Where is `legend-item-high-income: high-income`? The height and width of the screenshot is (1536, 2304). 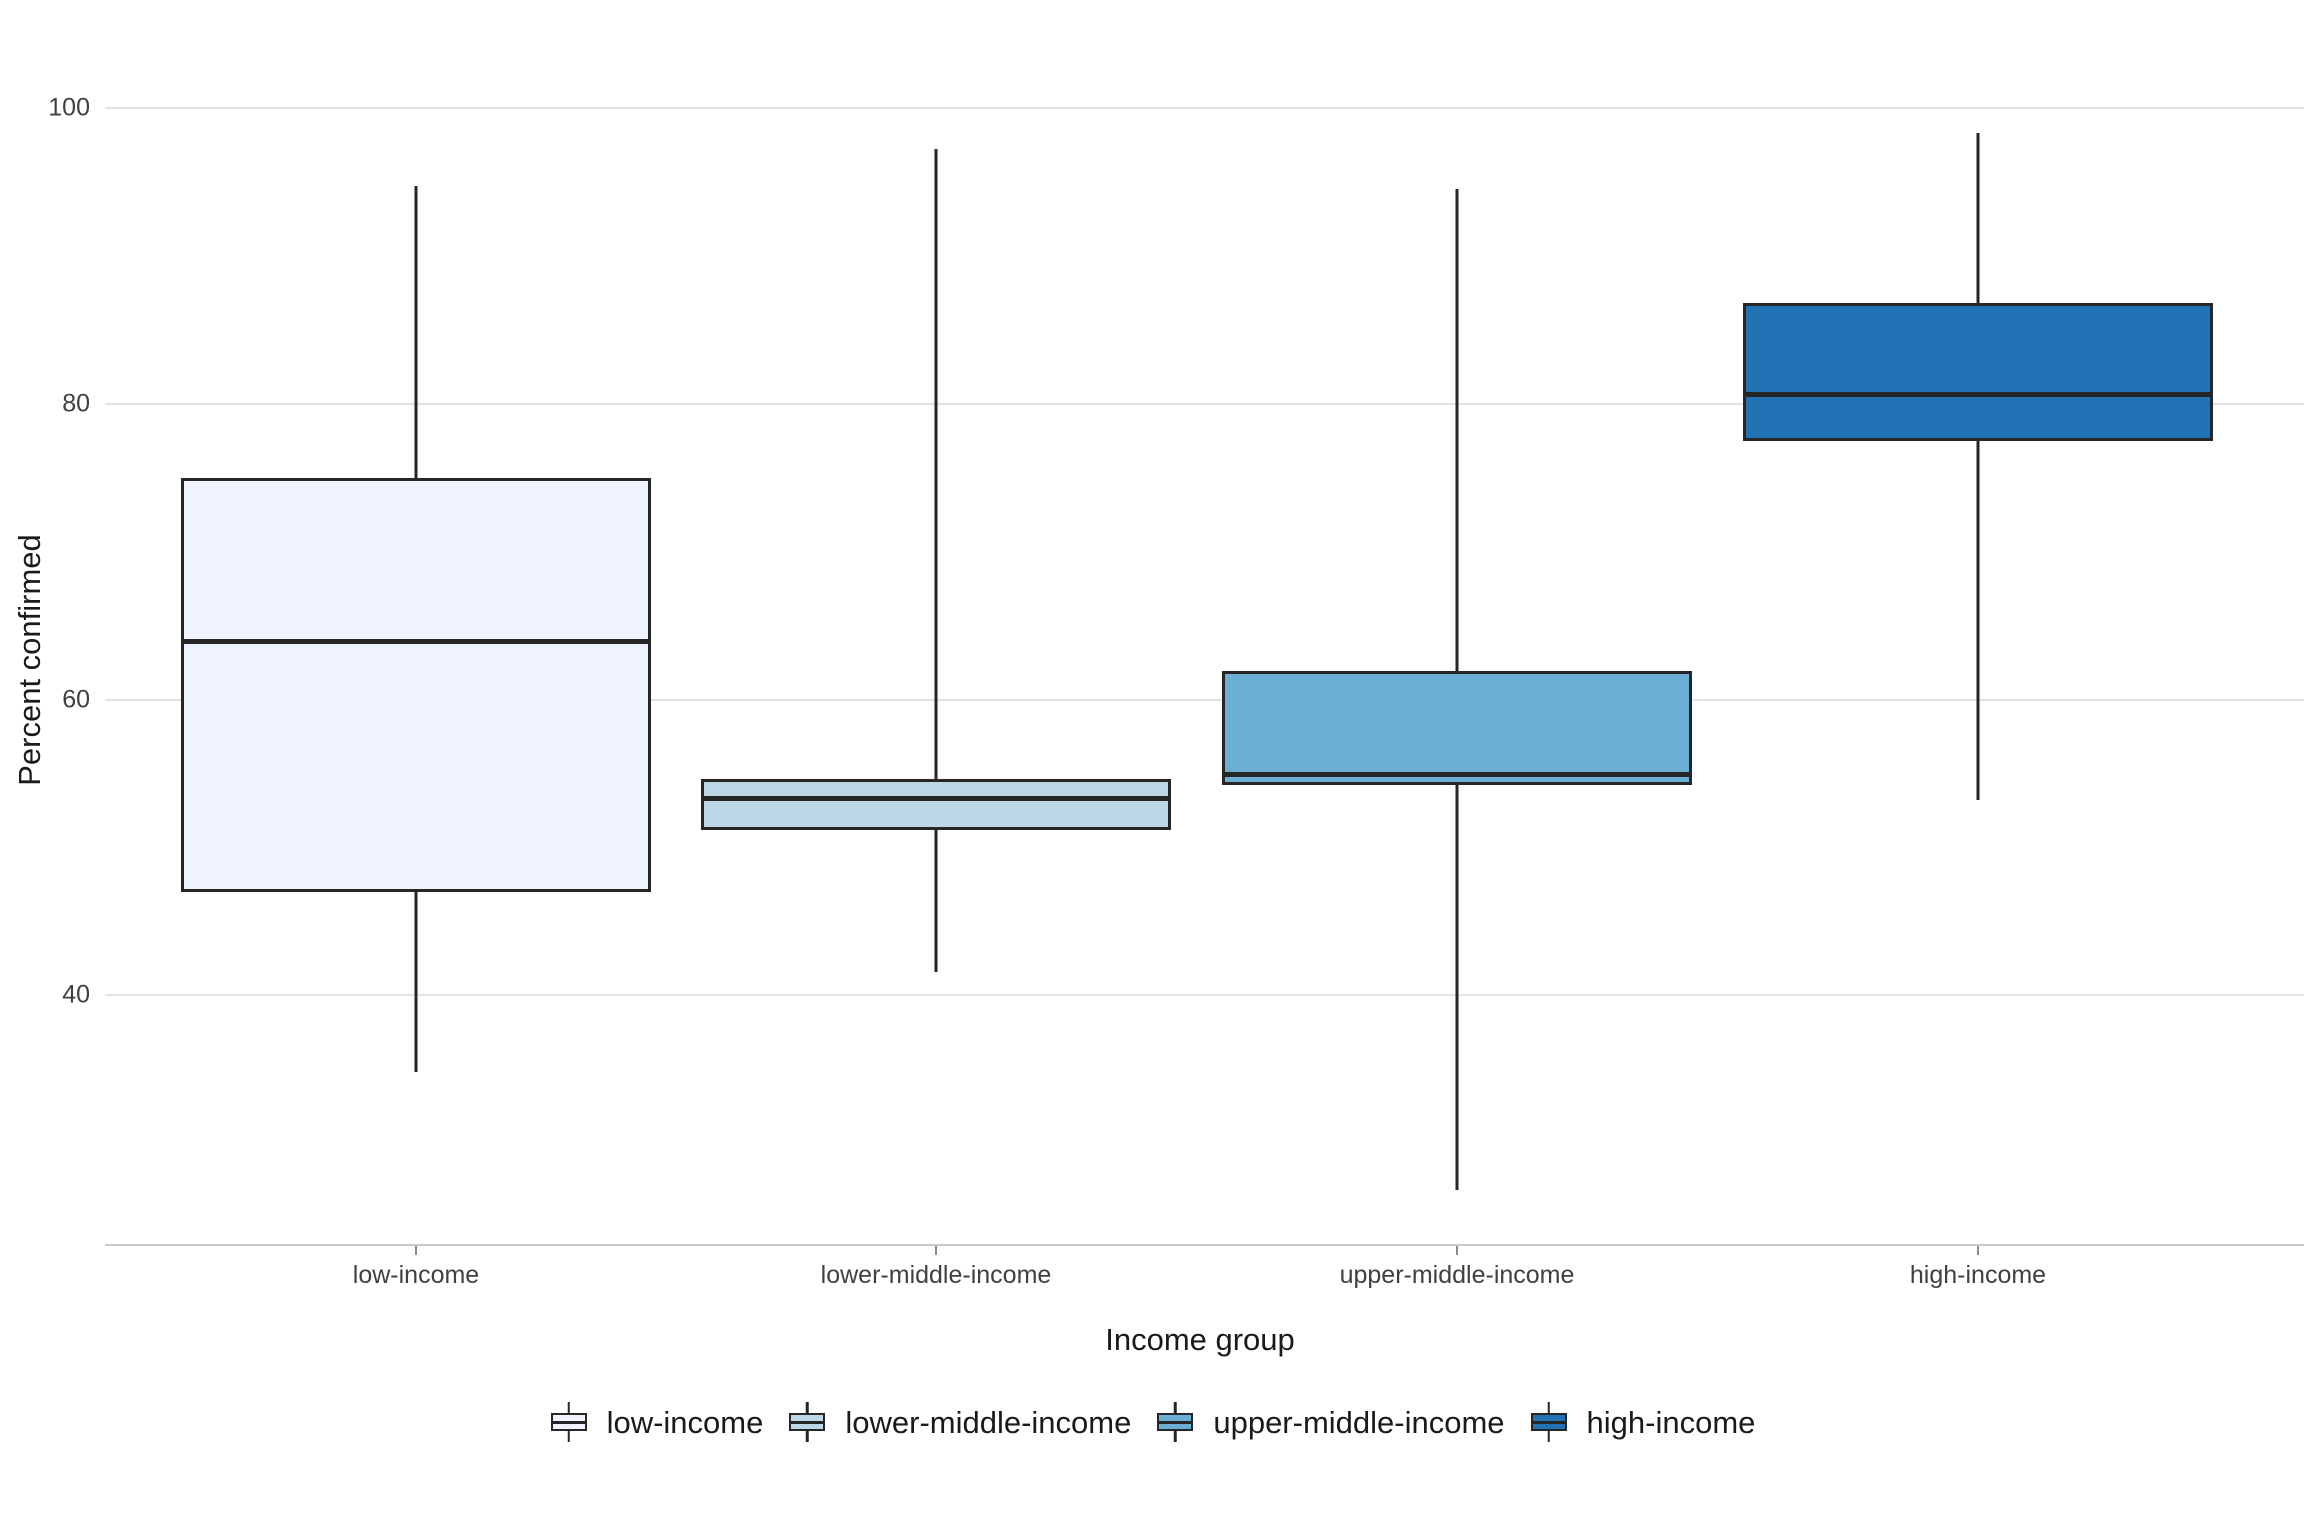 legend-item-high-income: high-income is located at coordinates (1642, 1422).